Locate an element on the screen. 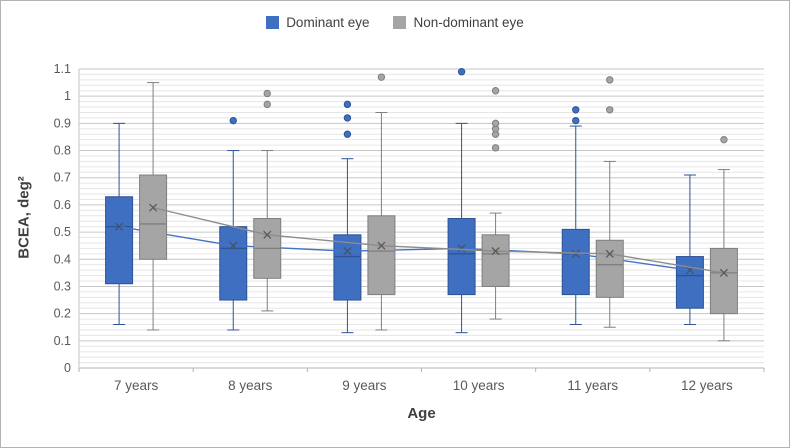 The image size is (790, 448). x-tick-label: 9 years is located at coordinates (364, 385).